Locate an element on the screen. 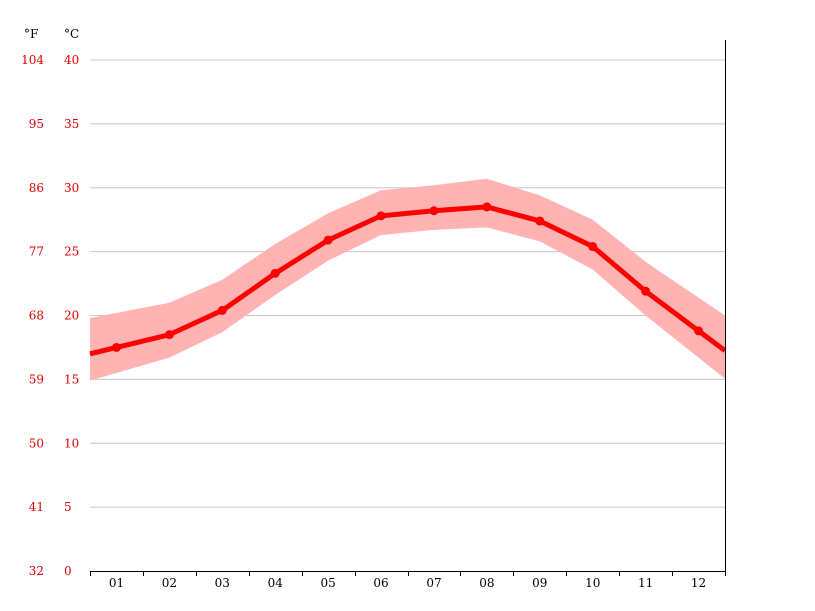  fahrenheit-tick-label: 32 is located at coordinates (36, 571).